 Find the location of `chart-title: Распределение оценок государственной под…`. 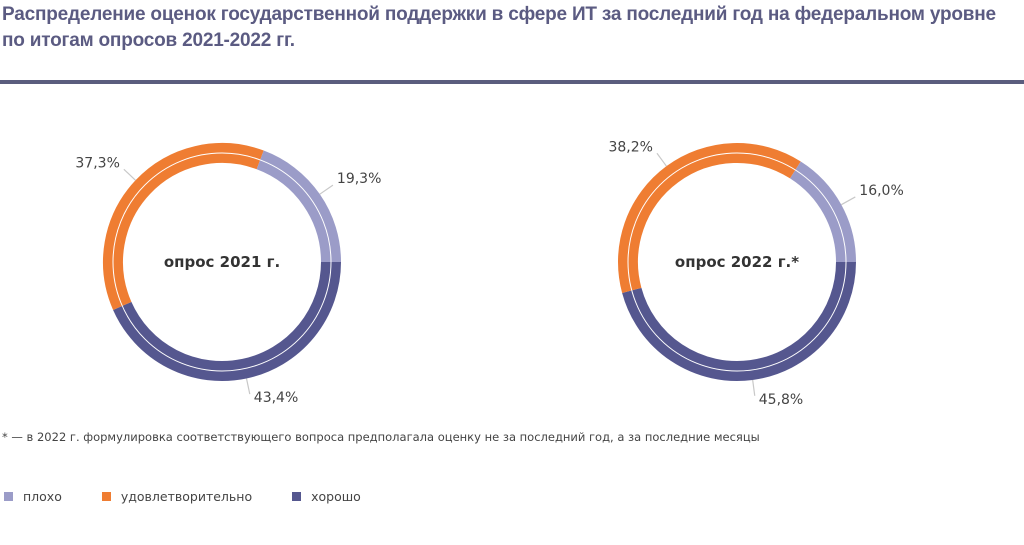

chart-title: Распределение оценок государственной под… is located at coordinates (499, 27).